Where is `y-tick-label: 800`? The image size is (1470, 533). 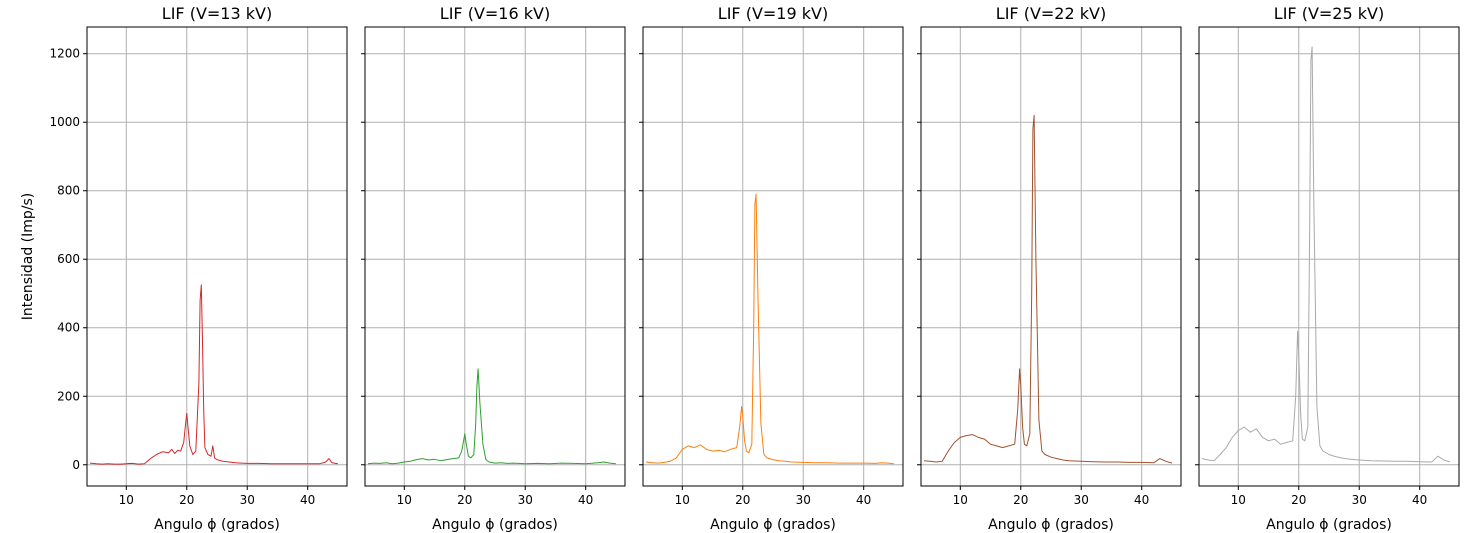
y-tick-label: 800 is located at coordinates (68, 191).